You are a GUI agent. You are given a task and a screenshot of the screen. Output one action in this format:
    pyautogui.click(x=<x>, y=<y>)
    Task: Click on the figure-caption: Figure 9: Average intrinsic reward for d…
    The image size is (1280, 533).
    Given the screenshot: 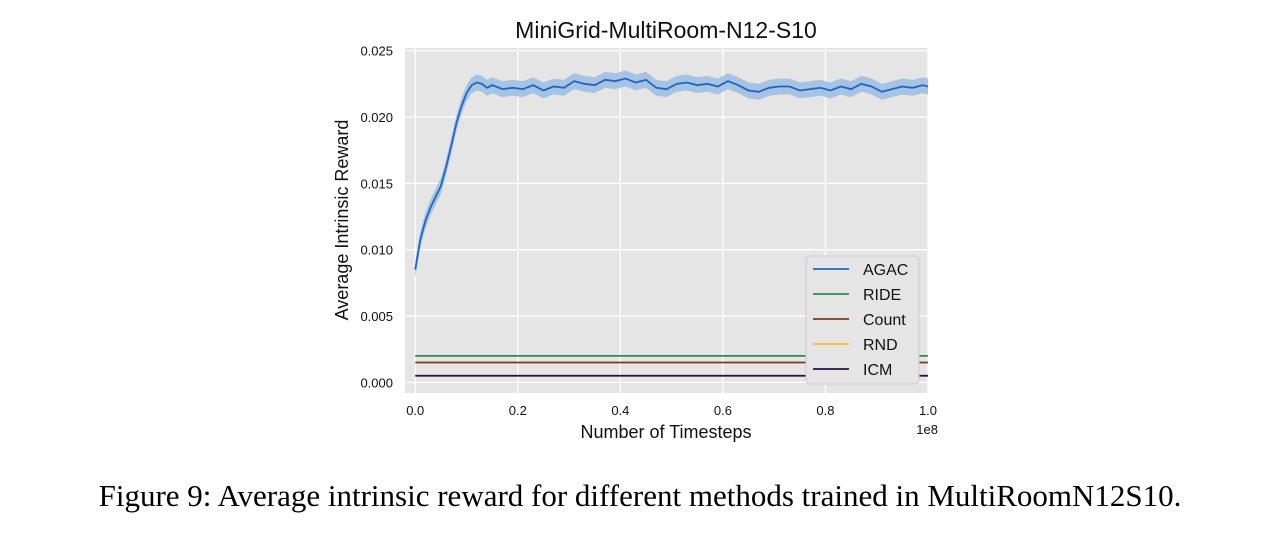 What is the action you would take?
    pyautogui.click(x=640, y=495)
    